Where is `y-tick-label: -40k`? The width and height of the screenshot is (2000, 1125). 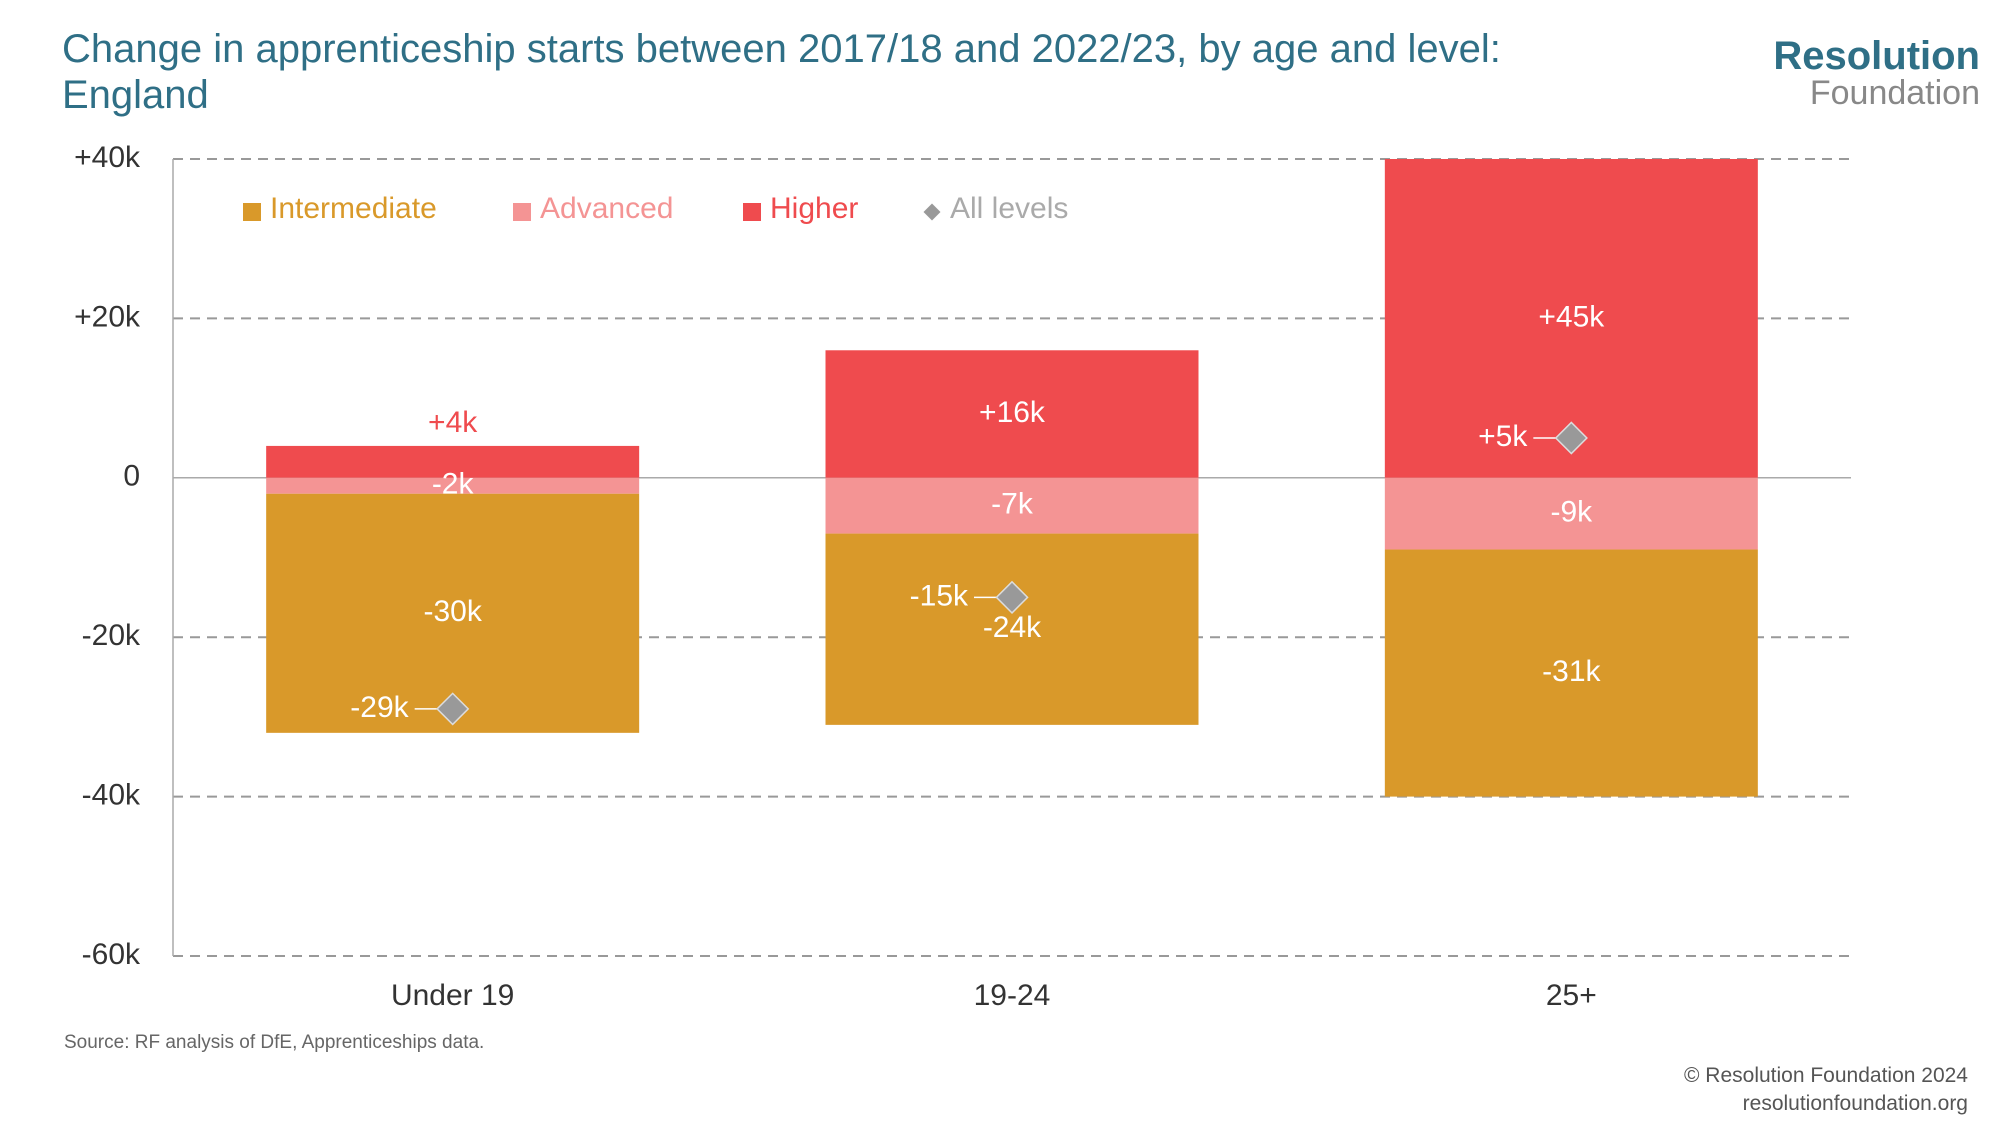 y-tick-label: -40k is located at coordinates (111, 795).